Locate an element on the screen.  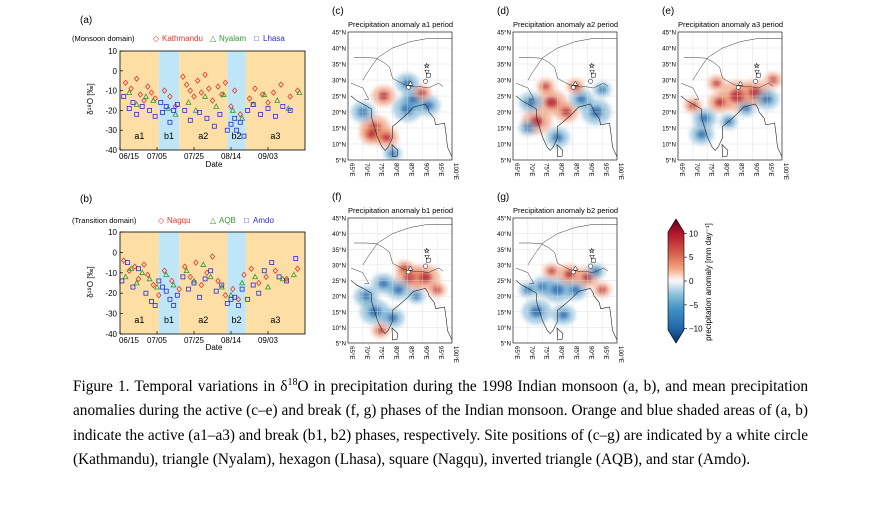
legend-label: Kathmandu is located at coordinates (182, 38).